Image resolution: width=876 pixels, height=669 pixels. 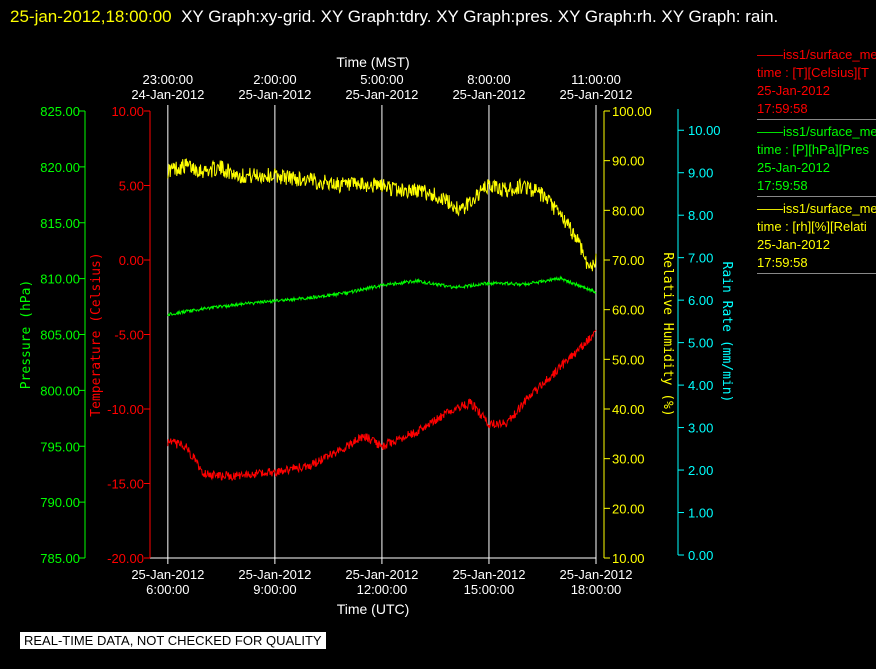 What do you see at coordinates (596, 589) in the screenshot?
I see `x-tick-time: 18:00:00` at bounding box center [596, 589].